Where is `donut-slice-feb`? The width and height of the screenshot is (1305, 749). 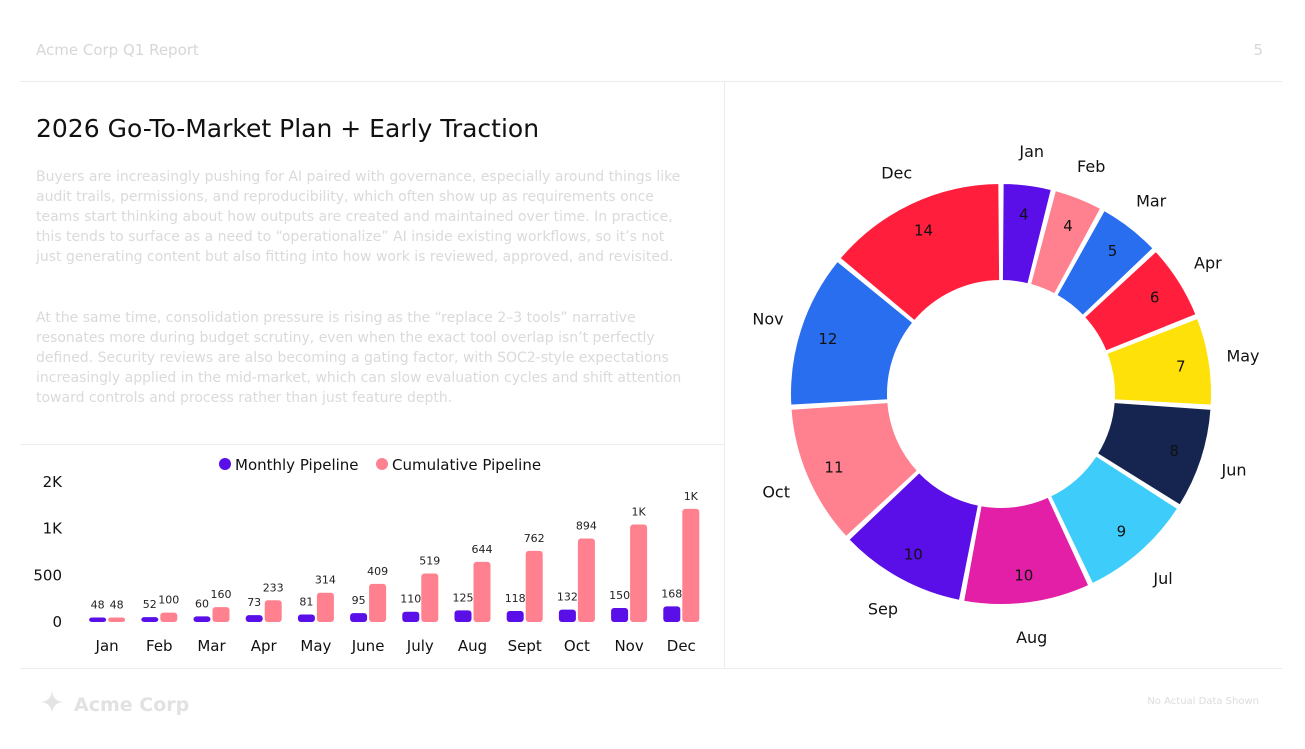
donut-slice-feb is located at coordinates (1065, 242).